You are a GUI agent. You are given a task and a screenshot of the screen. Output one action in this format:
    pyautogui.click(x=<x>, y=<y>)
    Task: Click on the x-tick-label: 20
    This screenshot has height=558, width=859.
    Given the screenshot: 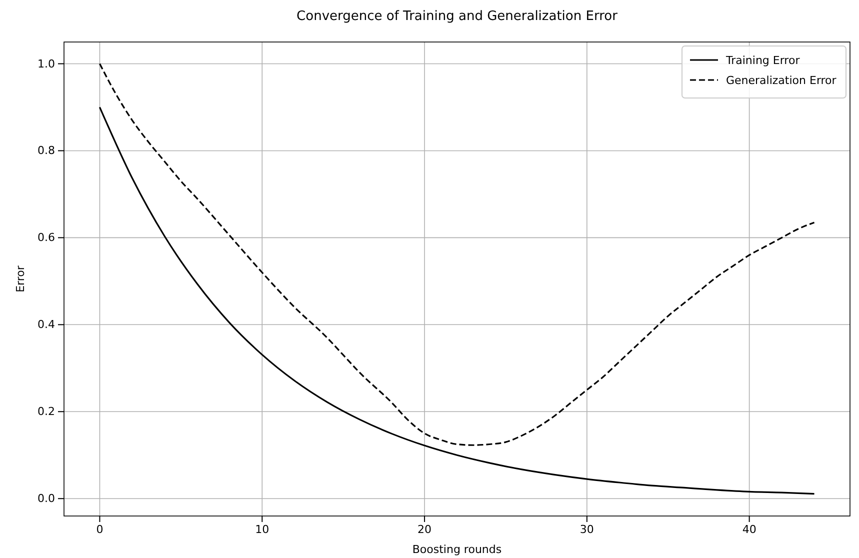 What is the action you would take?
    pyautogui.click(x=425, y=529)
    